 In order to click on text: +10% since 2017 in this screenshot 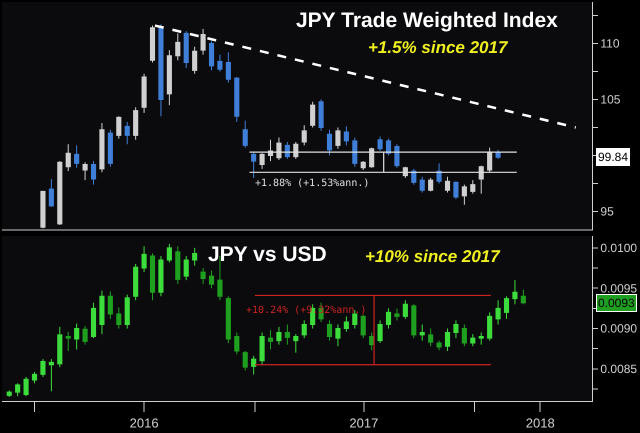, I will do `click(433, 256)`.